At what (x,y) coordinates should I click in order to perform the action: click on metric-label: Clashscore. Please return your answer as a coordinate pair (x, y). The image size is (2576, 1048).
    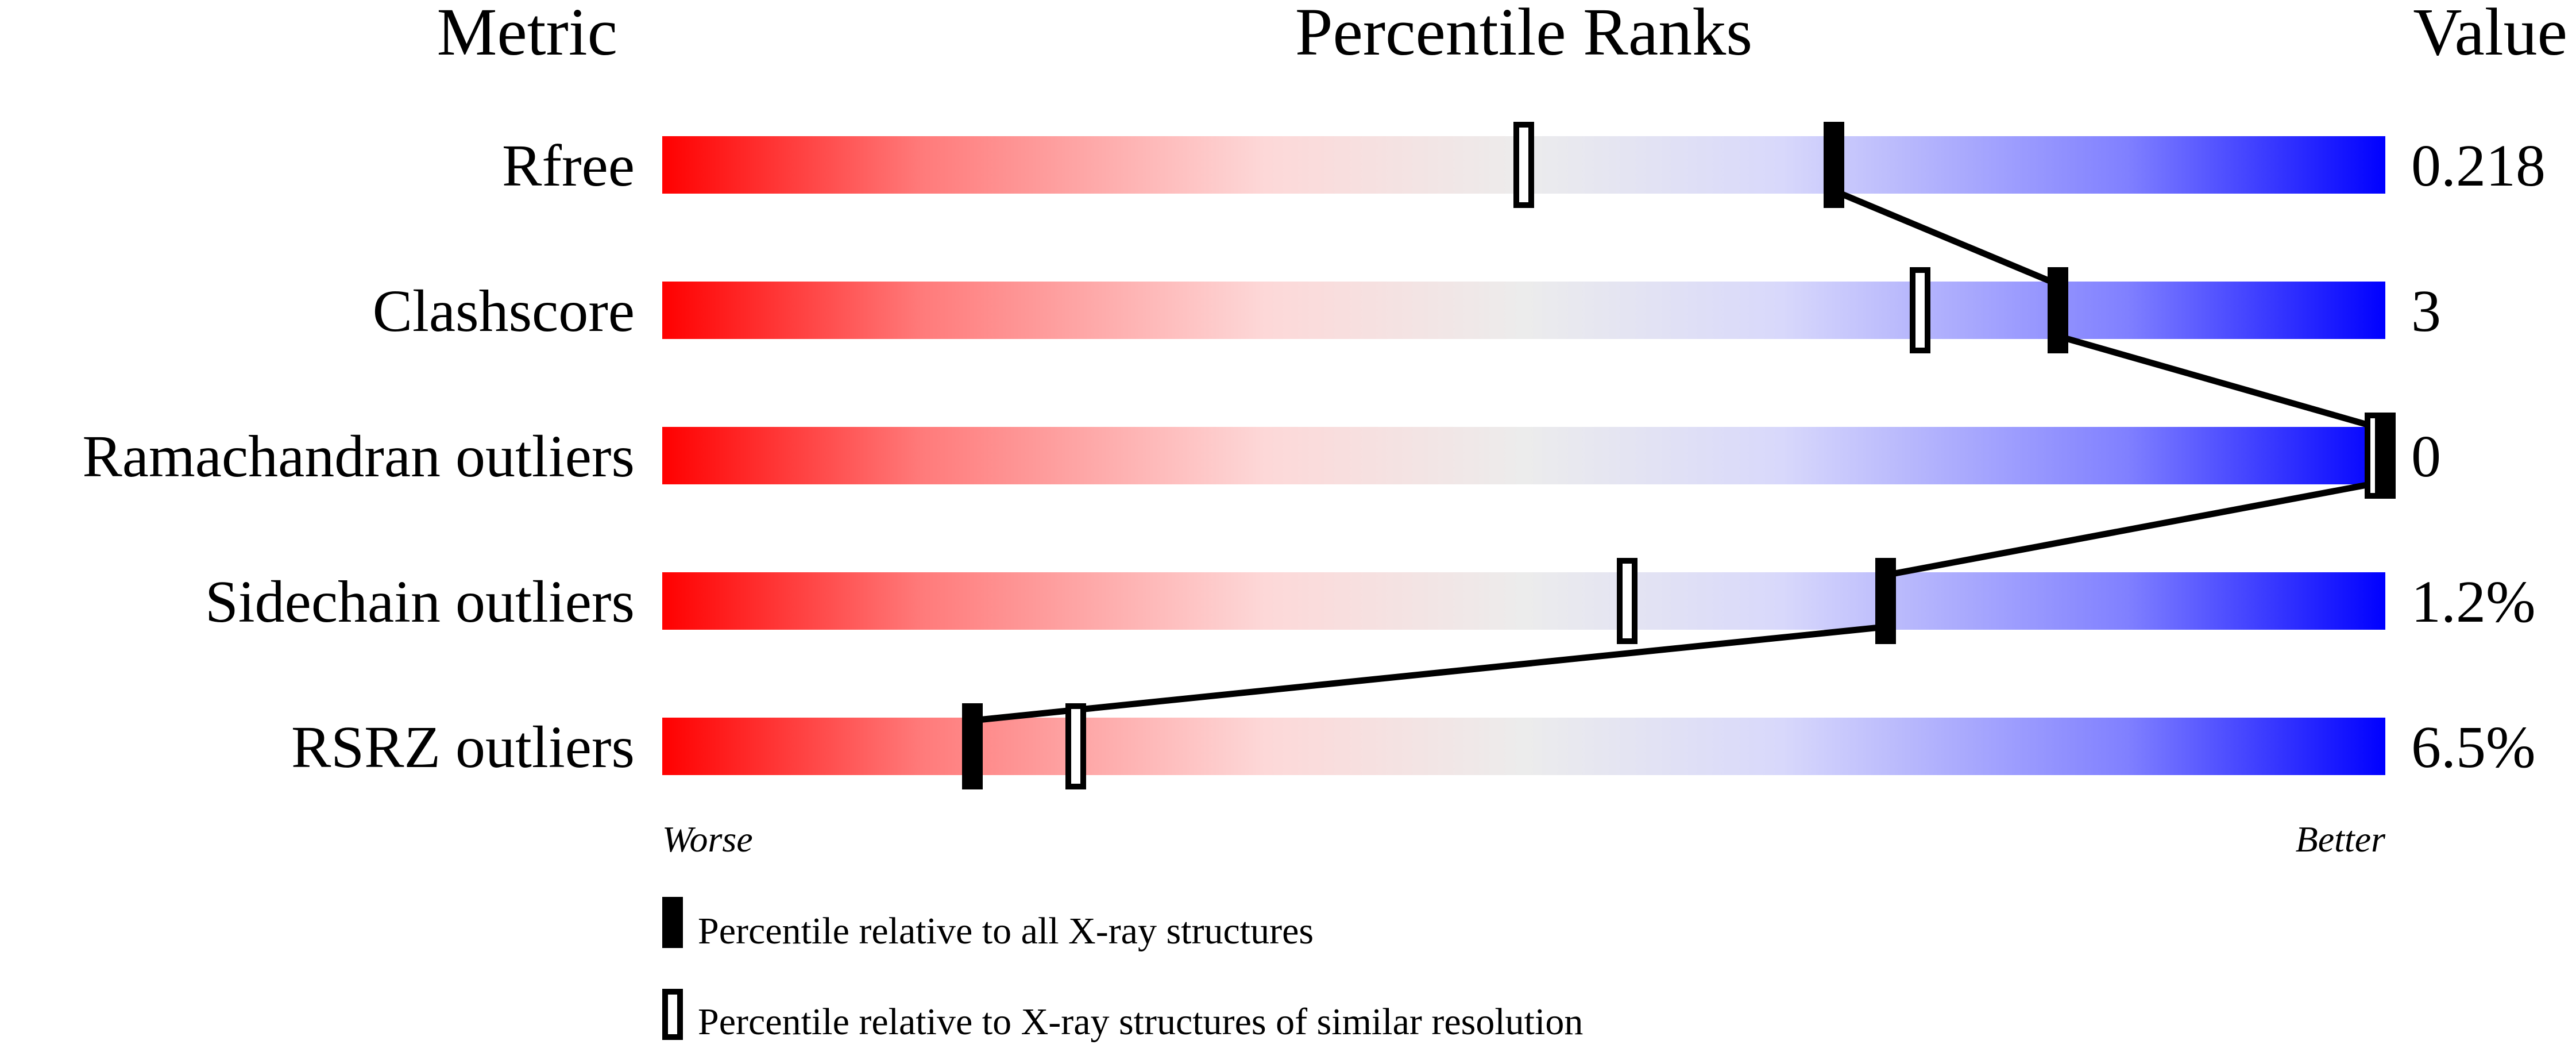
    Looking at the image, I should click on (504, 311).